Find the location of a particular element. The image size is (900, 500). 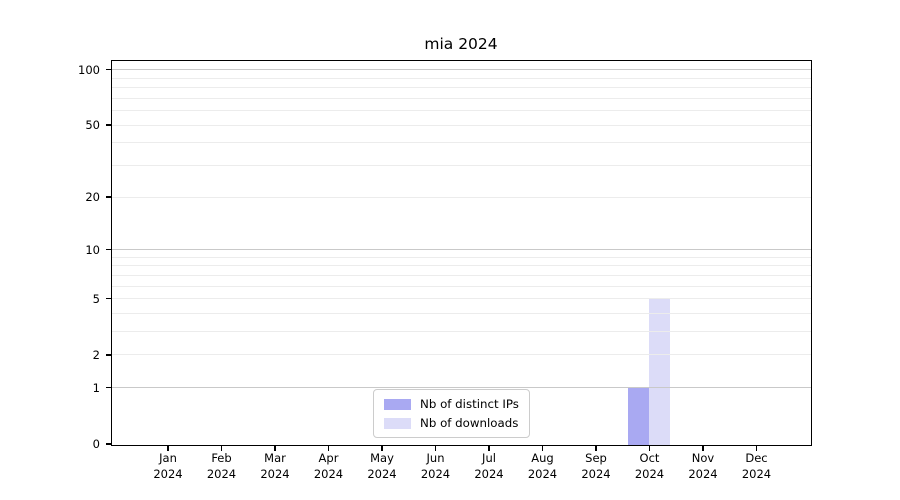

x-tick-month: Jan is located at coordinates (168, 458).